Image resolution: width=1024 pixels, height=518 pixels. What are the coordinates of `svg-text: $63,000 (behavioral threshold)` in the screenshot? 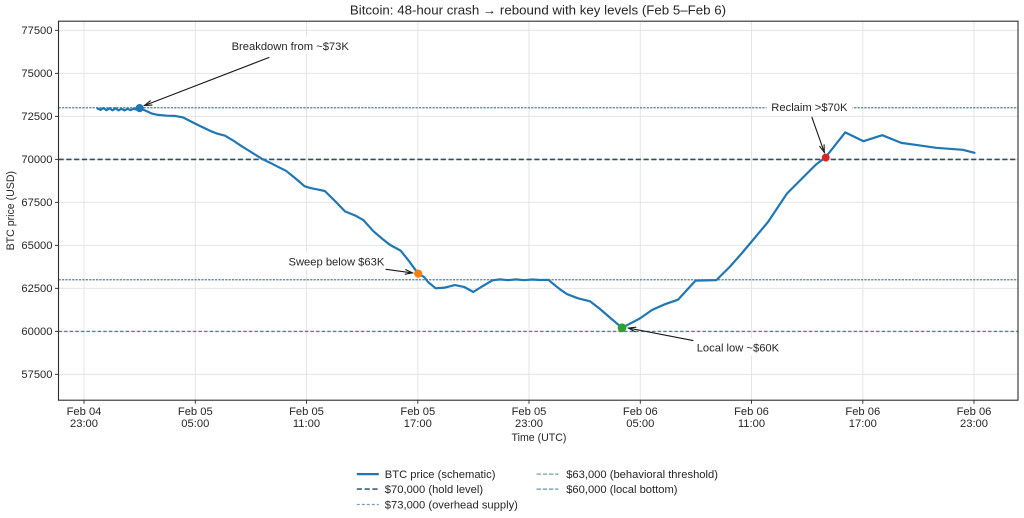 It's located at (642, 475).